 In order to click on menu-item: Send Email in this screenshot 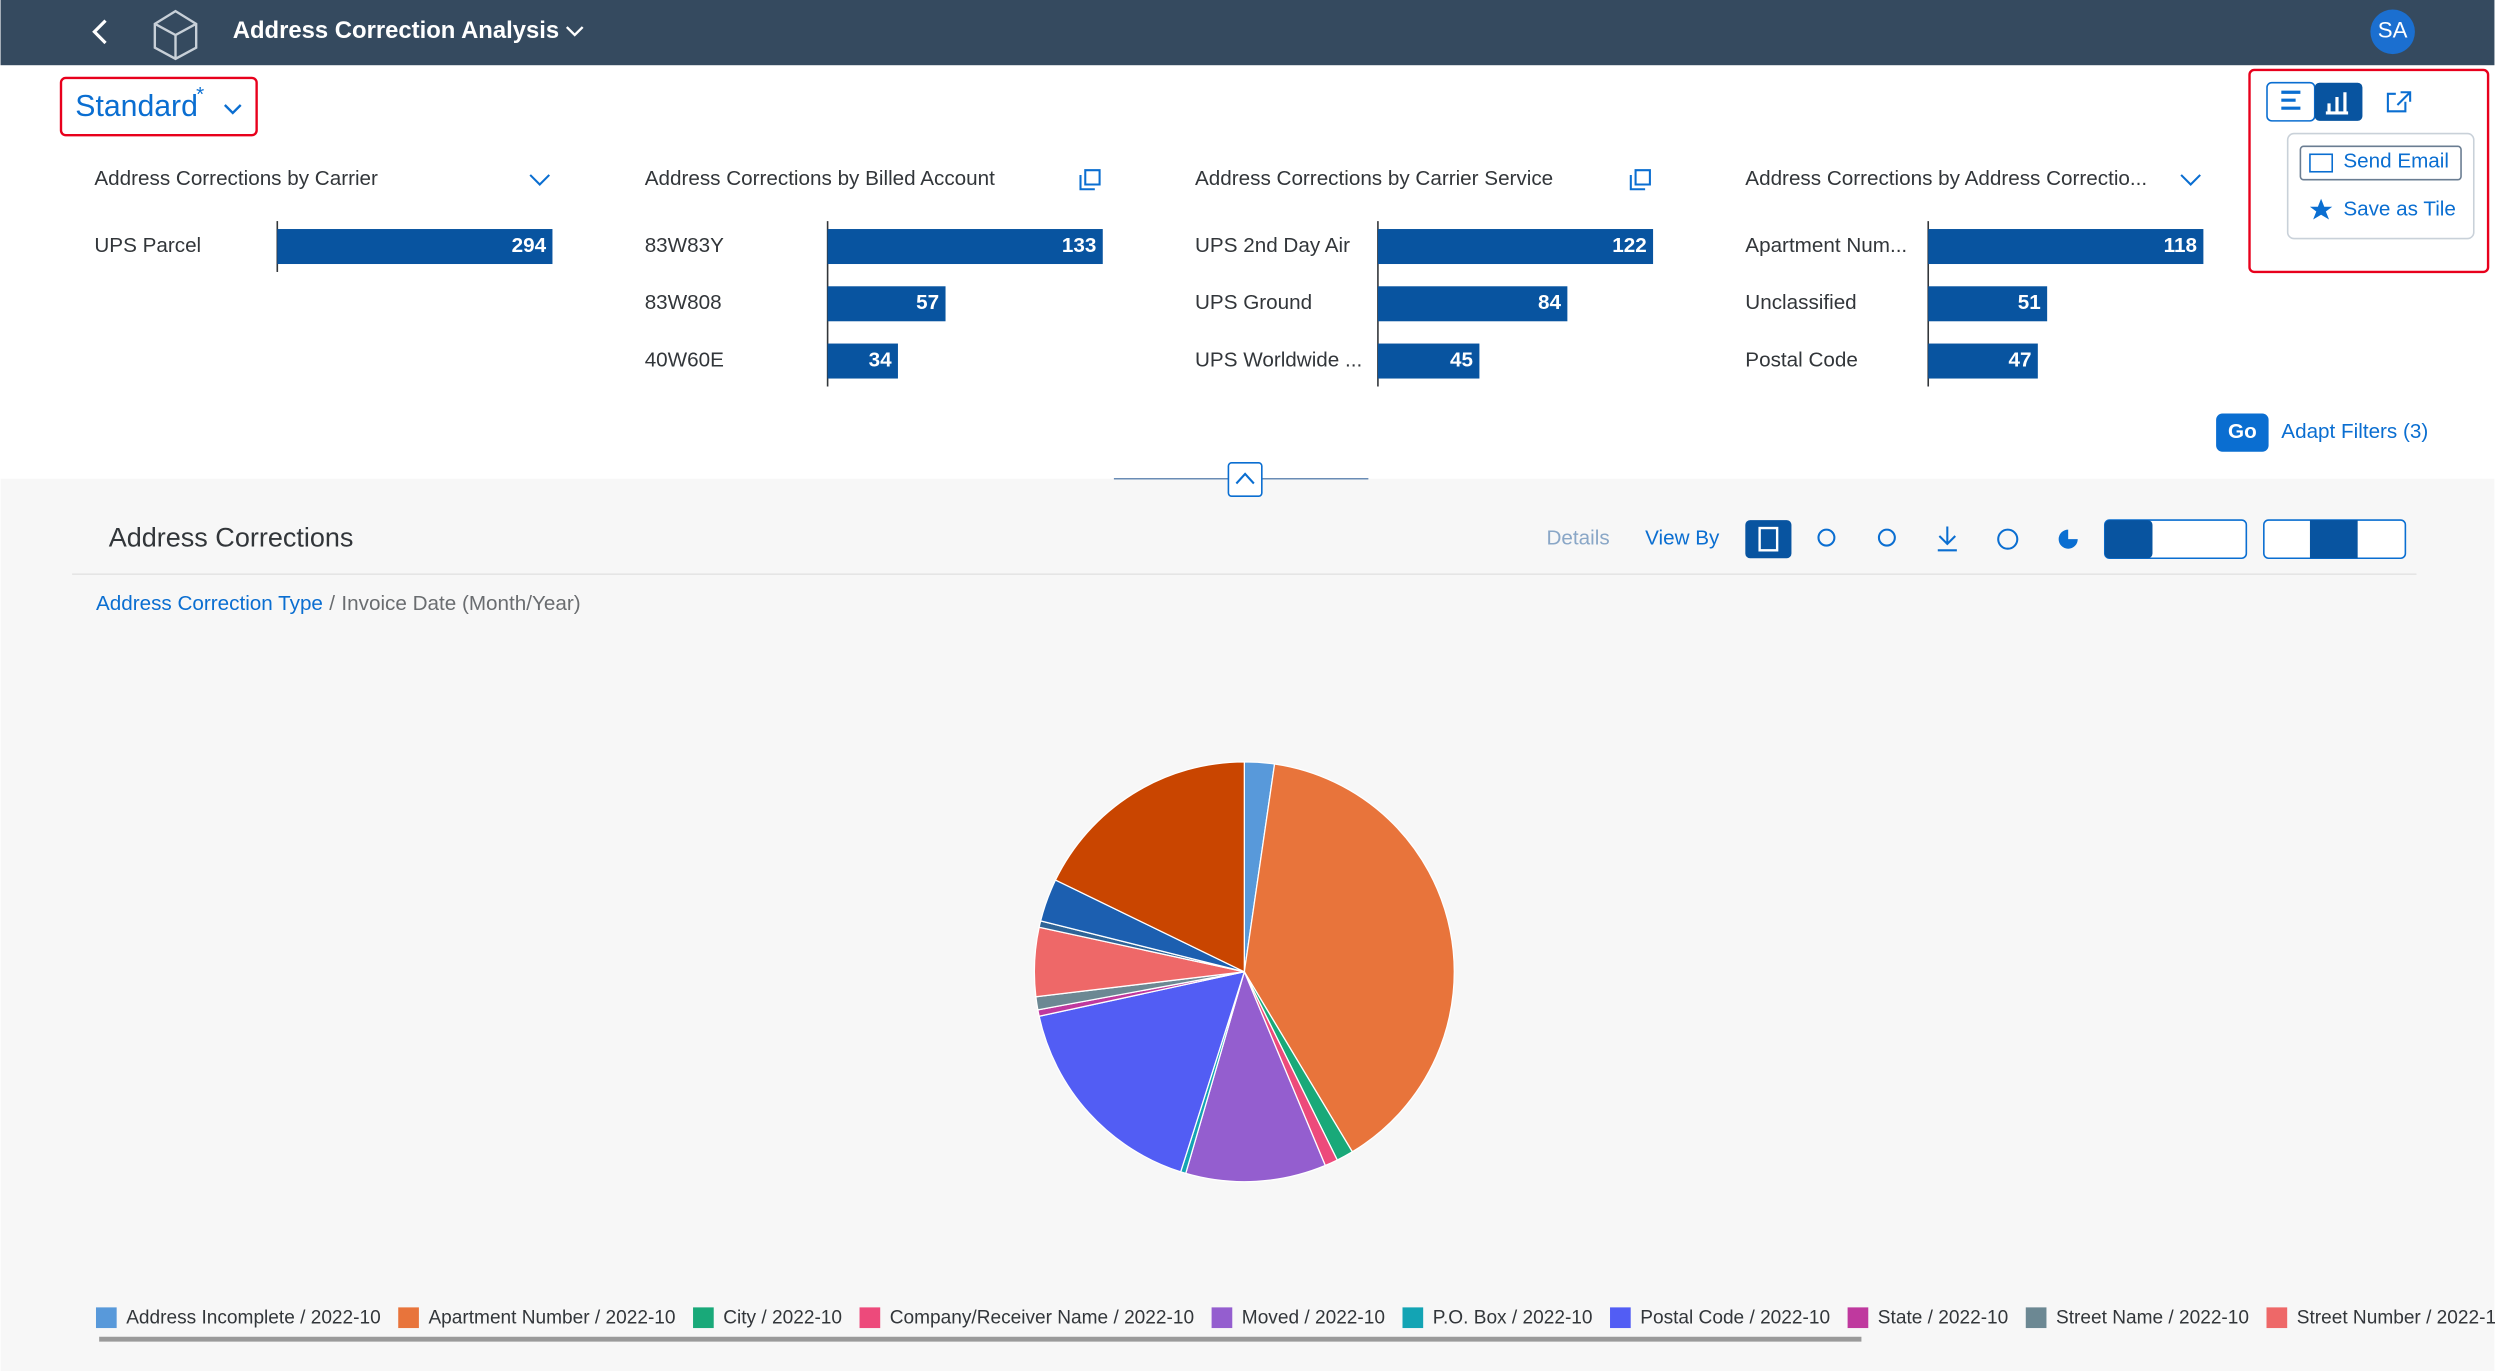, I will do `click(2396, 161)`.